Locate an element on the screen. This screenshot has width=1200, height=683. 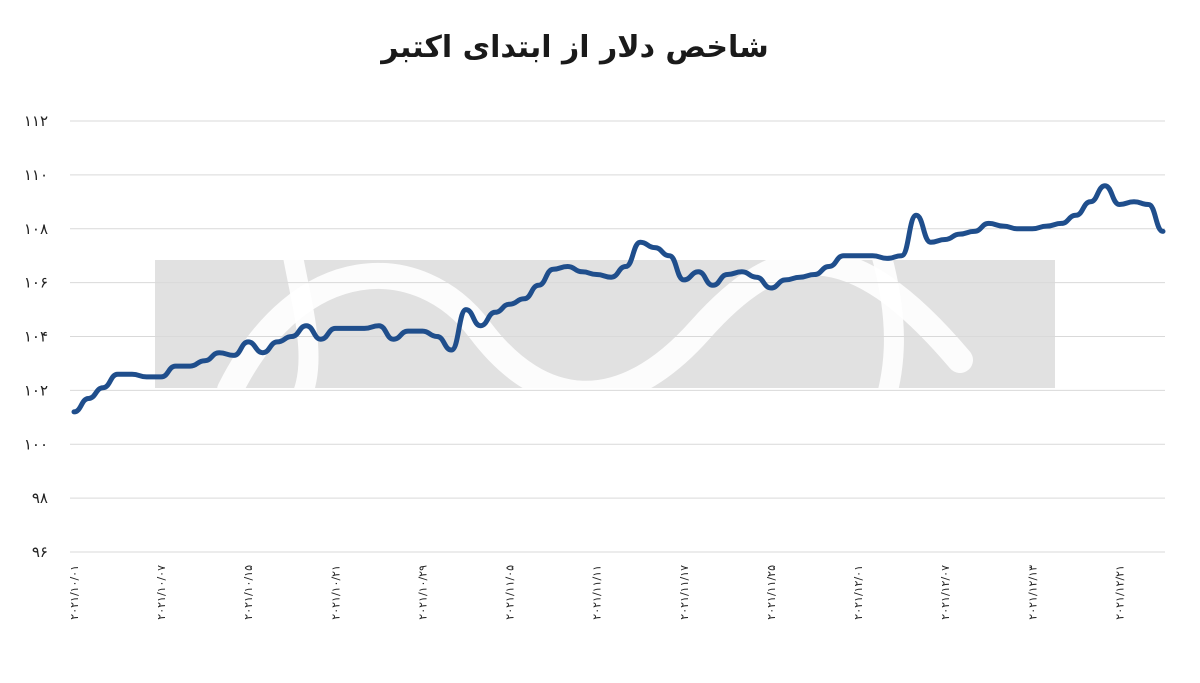
x-tick-label: ۲۰۲۱/۱۲/۰۱ is located at coordinates (858, 592).